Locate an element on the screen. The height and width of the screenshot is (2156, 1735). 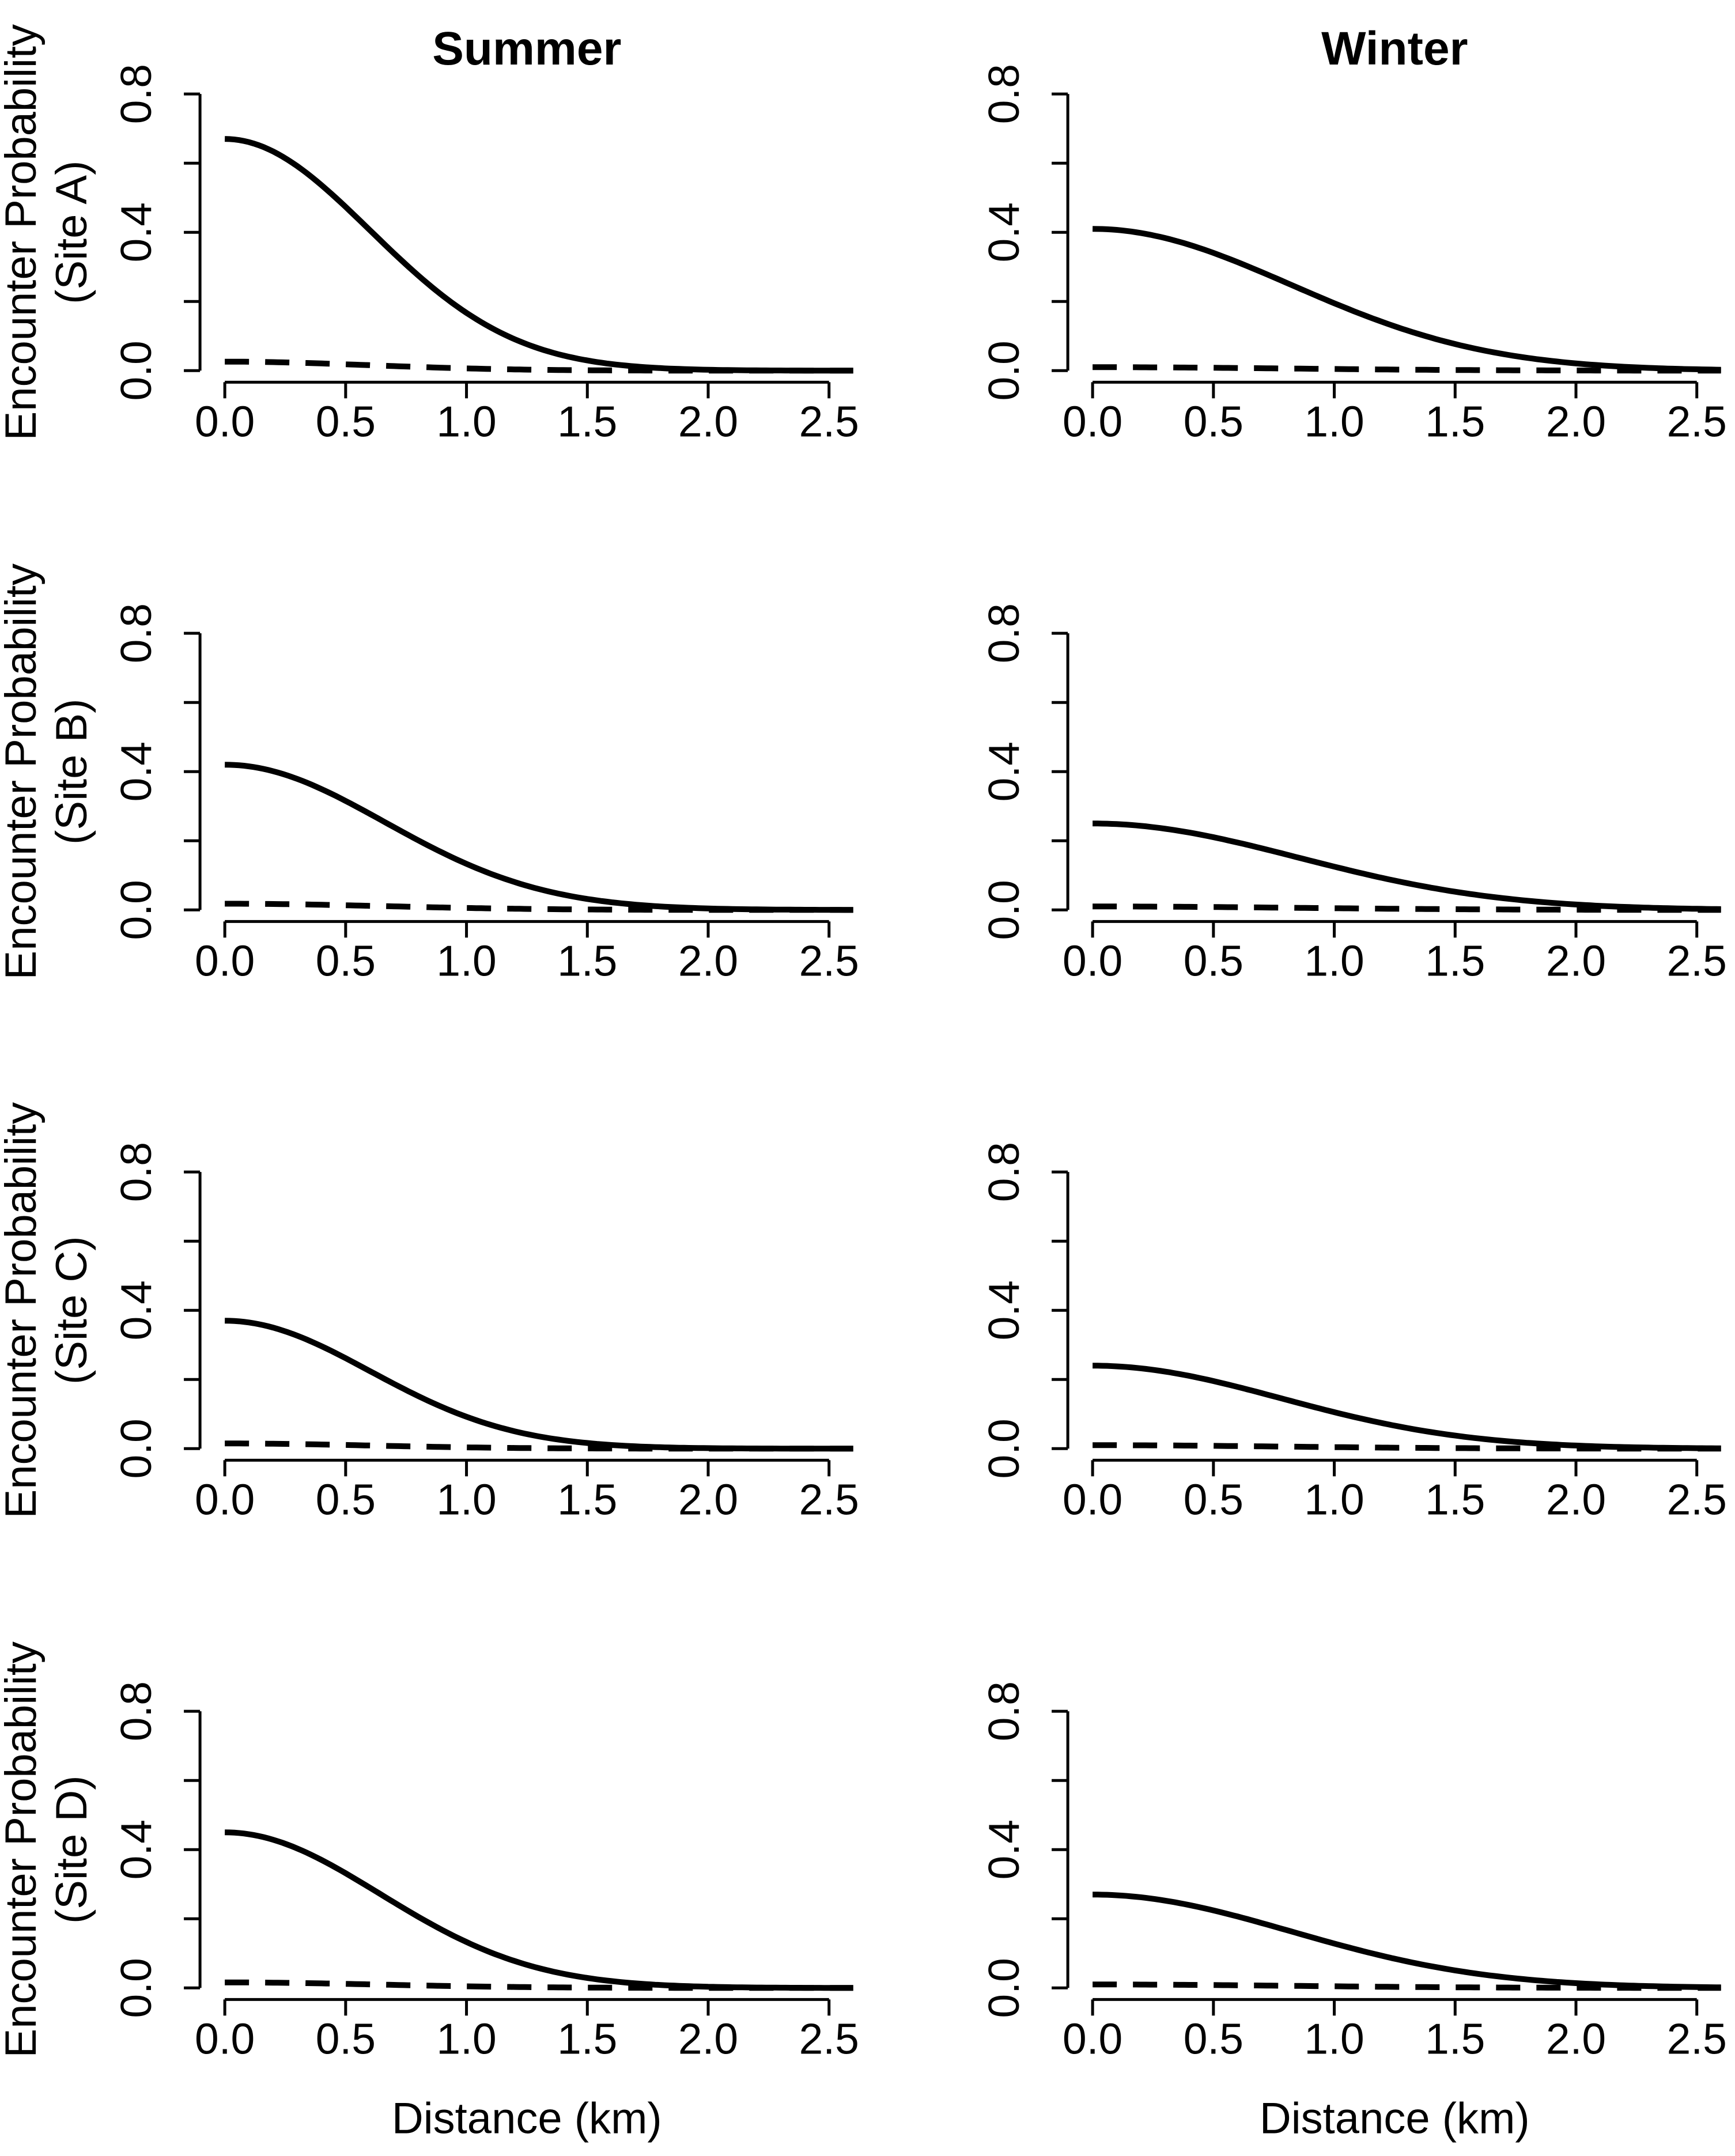
column-title-winter: Winter is located at coordinates (1394, 48).